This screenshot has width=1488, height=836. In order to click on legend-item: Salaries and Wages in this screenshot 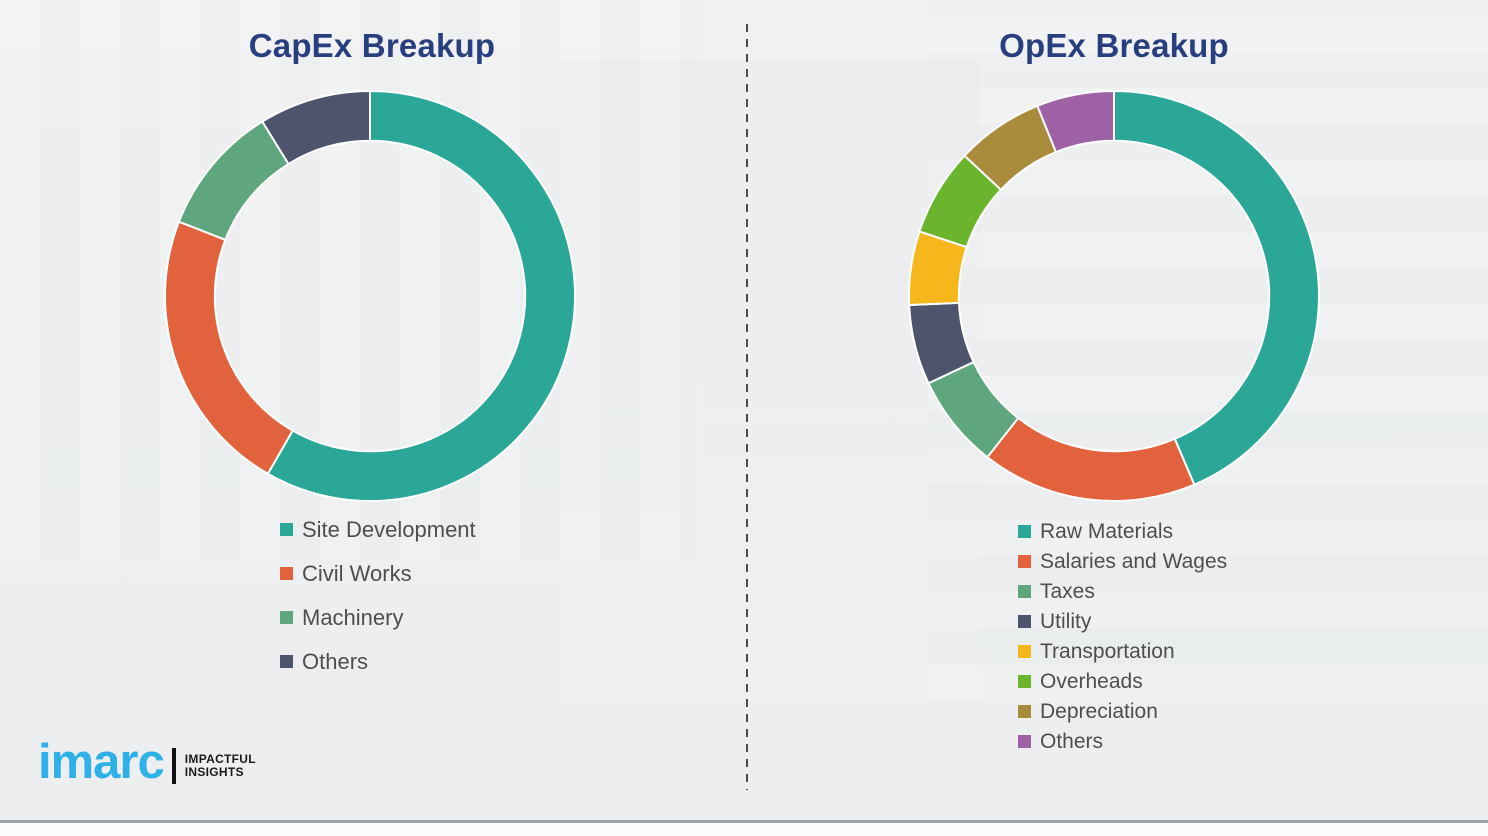, I will do `click(1122, 561)`.